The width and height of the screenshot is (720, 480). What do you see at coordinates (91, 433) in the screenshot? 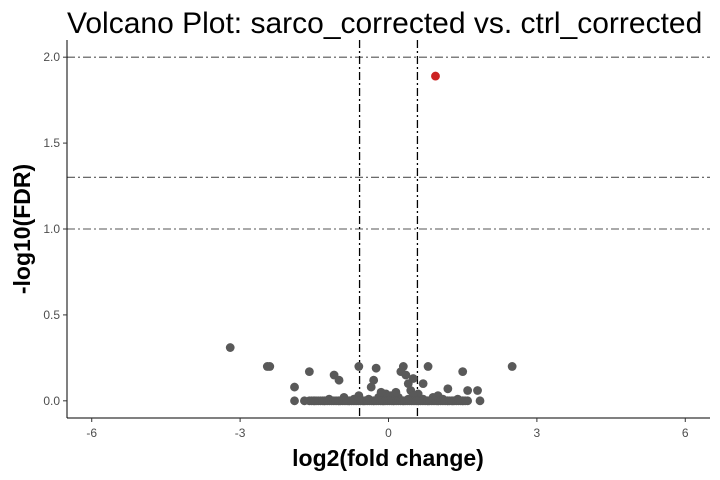
I see `x-tick-label: -6` at bounding box center [91, 433].